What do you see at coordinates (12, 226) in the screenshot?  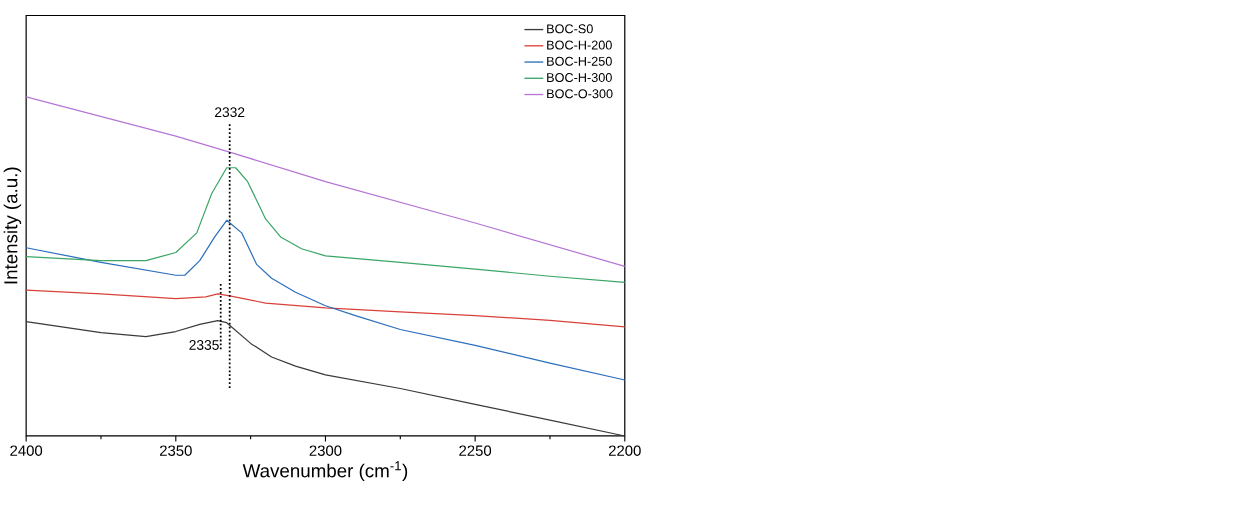 I see `y-axis-title: Intensity (a.u.)` at bounding box center [12, 226].